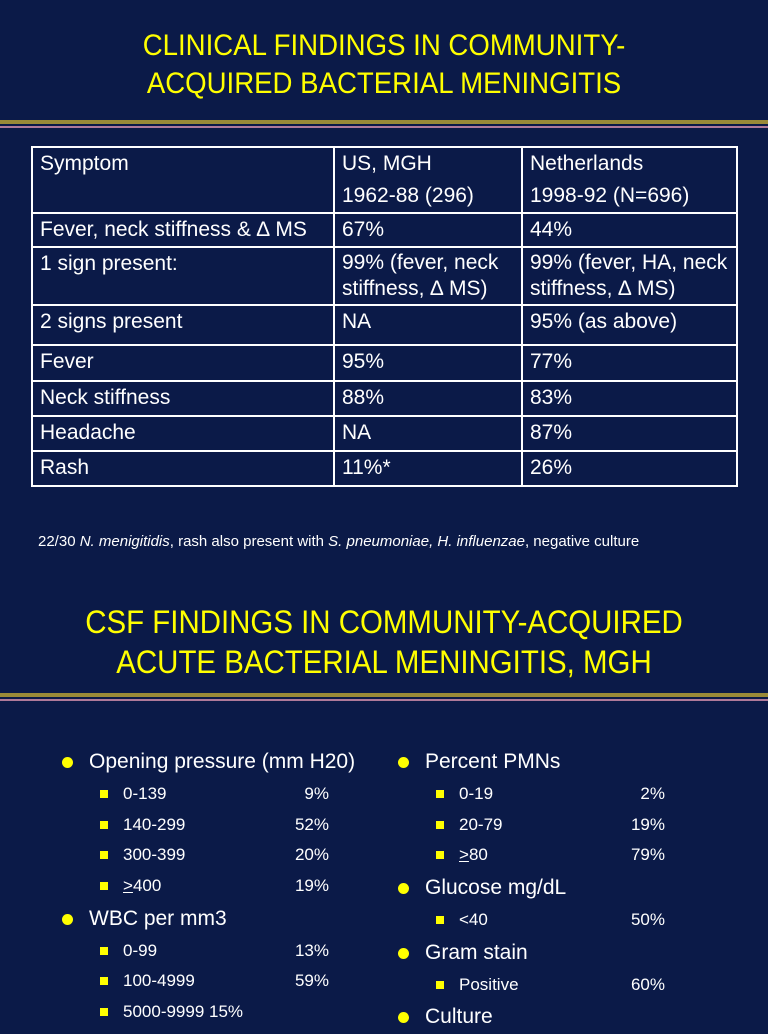  I want to click on list-item: 140-299 52%, so click(208, 825).